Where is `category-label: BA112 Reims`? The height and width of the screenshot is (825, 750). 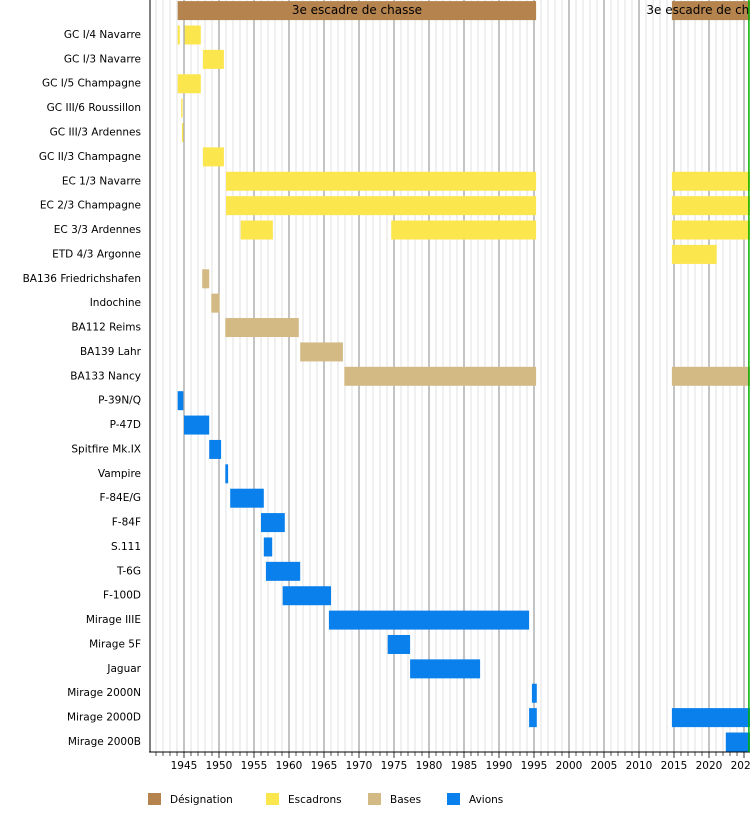 category-label: BA112 Reims is located at coordinates (106, 328).